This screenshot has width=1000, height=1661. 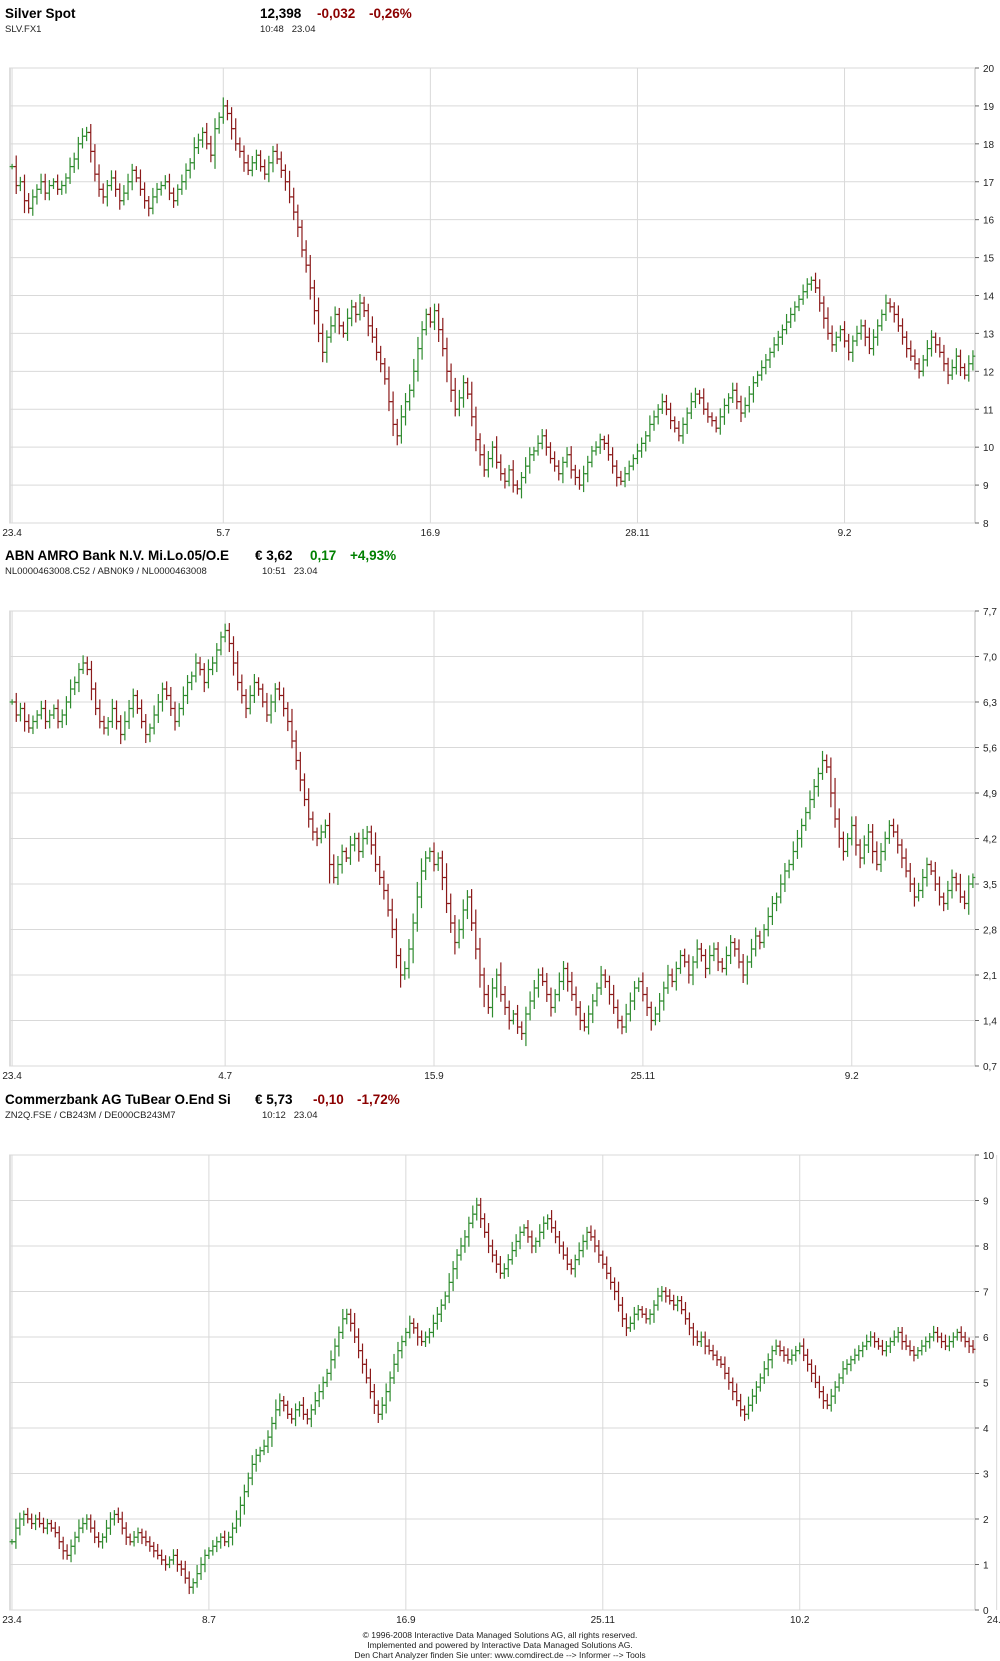 What do you see at coordinates (990, 931) in the screenshot?
I see `y-tick-label: 2,8` at bounding box center [990, 931].